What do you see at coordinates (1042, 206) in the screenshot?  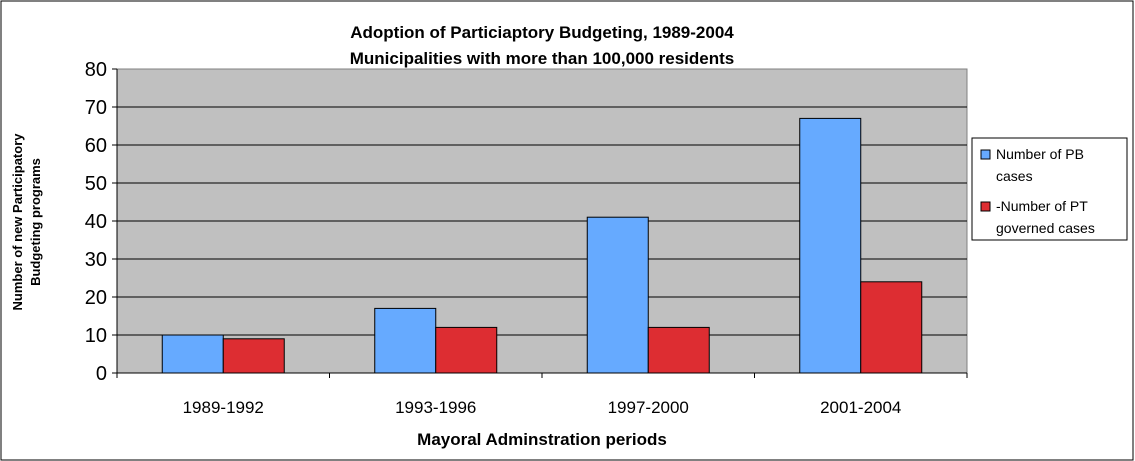 I see `legend-label-pt-line-1: -Number of PT` at bounding box center [1042, 206].